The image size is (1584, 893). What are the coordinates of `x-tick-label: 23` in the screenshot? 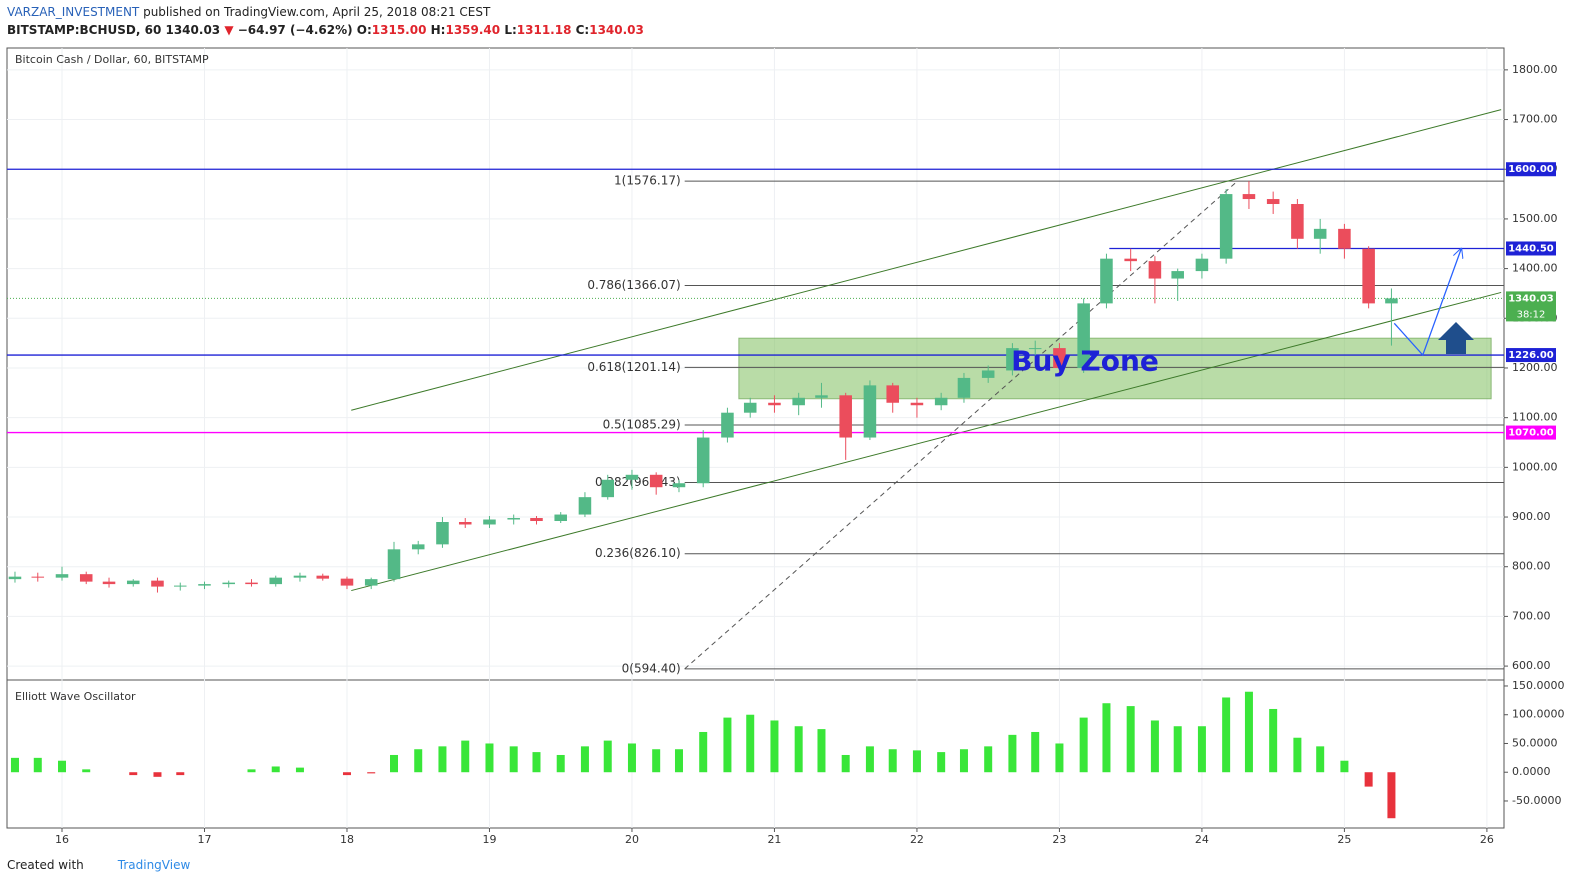 It's located at (1059, 839).